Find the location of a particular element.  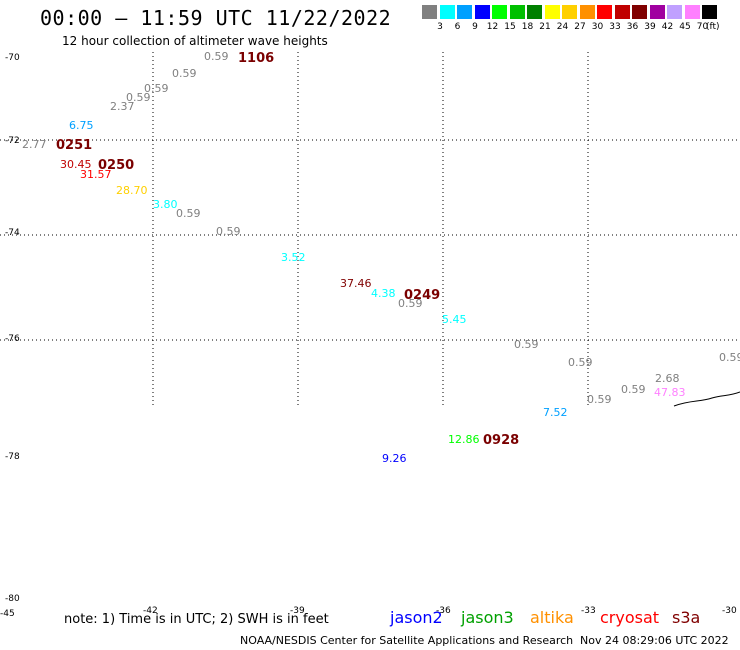

legend-tick-label: 27 is located at coordinates (580, 27).